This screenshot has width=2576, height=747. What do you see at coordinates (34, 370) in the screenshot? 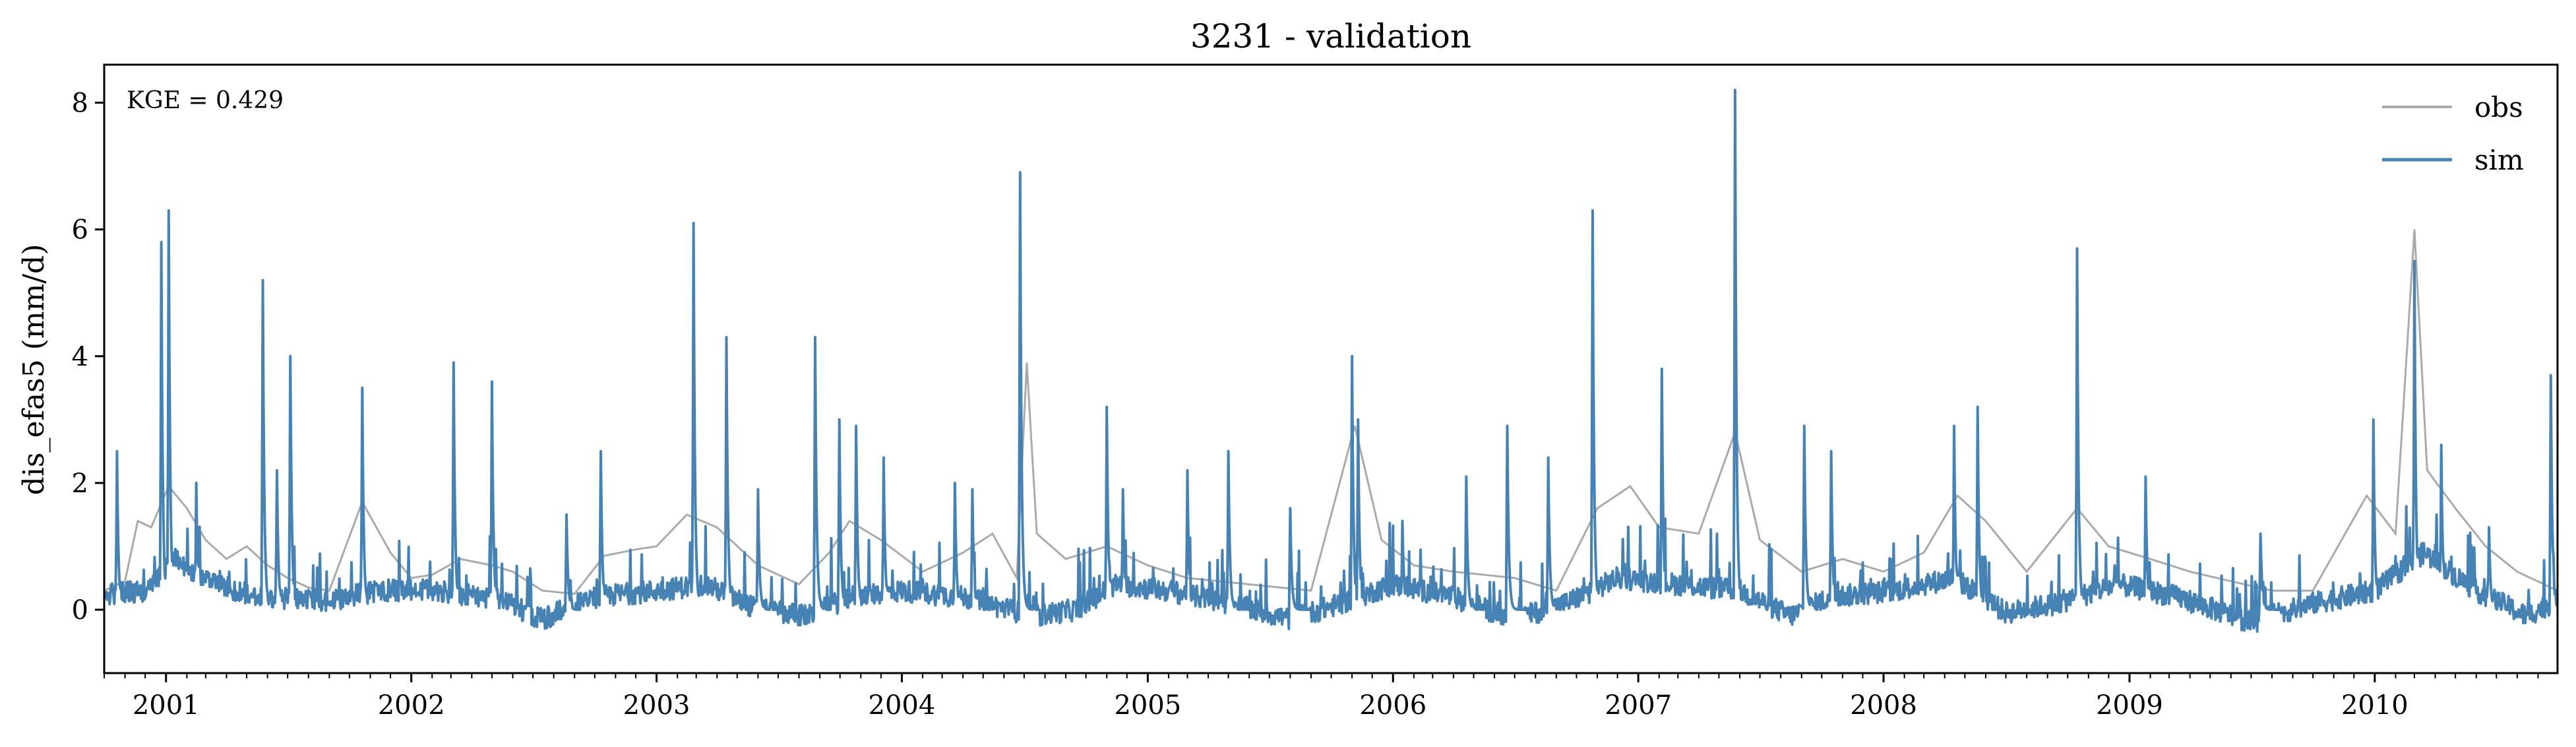
I see `y-axis-label: dis_efas5 (mm/d)` at bounding box center [34, 370].